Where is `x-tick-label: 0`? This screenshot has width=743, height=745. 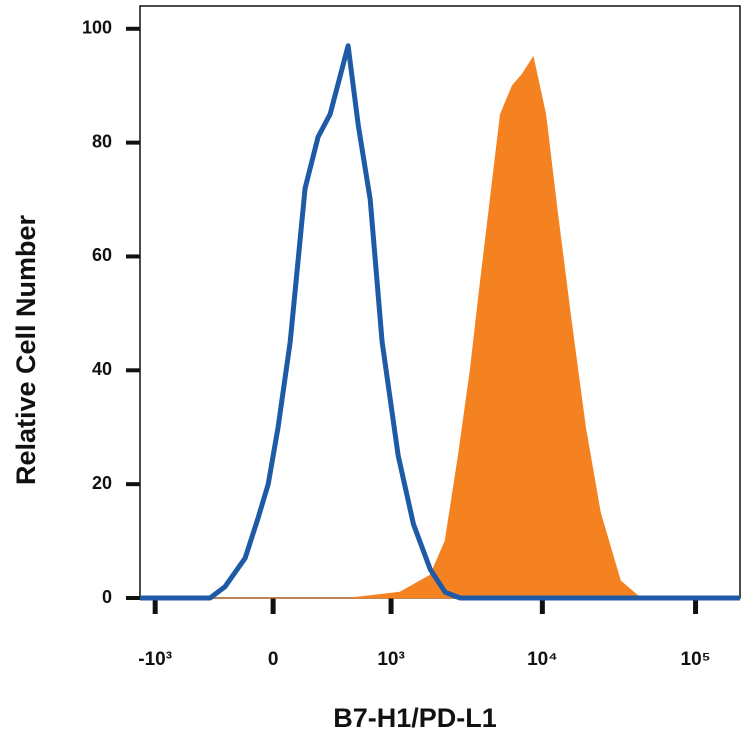
x-tick-label: 0 is located at coordinates (273, 659).